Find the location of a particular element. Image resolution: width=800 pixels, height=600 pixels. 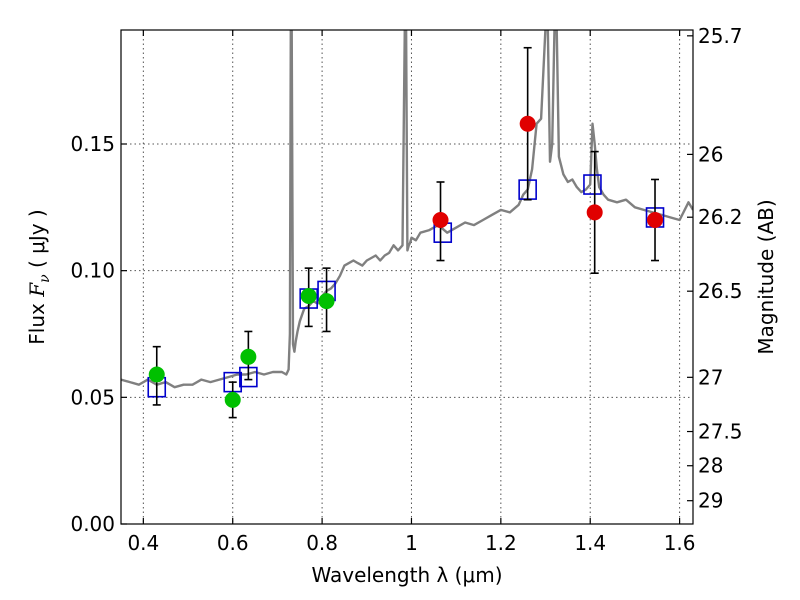

magnitude-tick-label: 28 is located at coordinates (710, 466).